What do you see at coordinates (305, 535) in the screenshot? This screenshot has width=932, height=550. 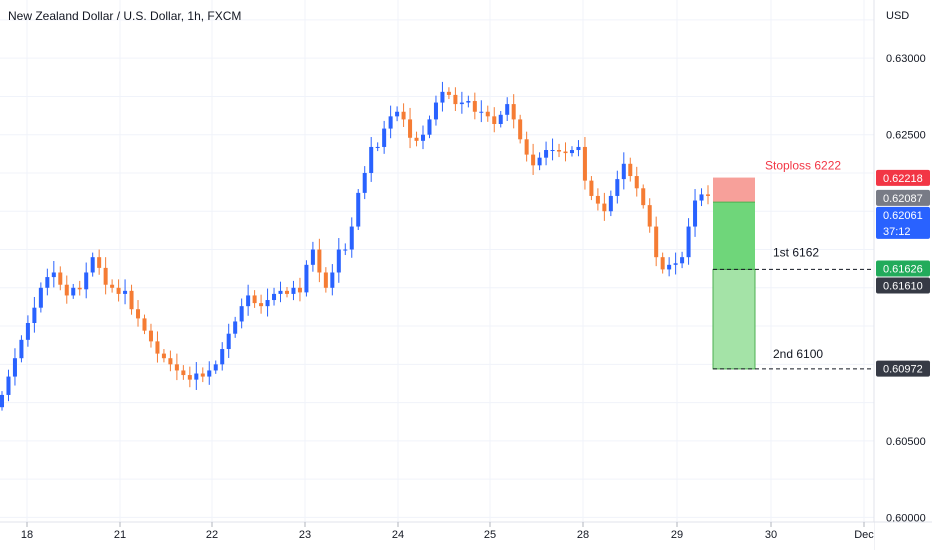 I see `time-tick-label: 23` at bounding box center [305, 535].